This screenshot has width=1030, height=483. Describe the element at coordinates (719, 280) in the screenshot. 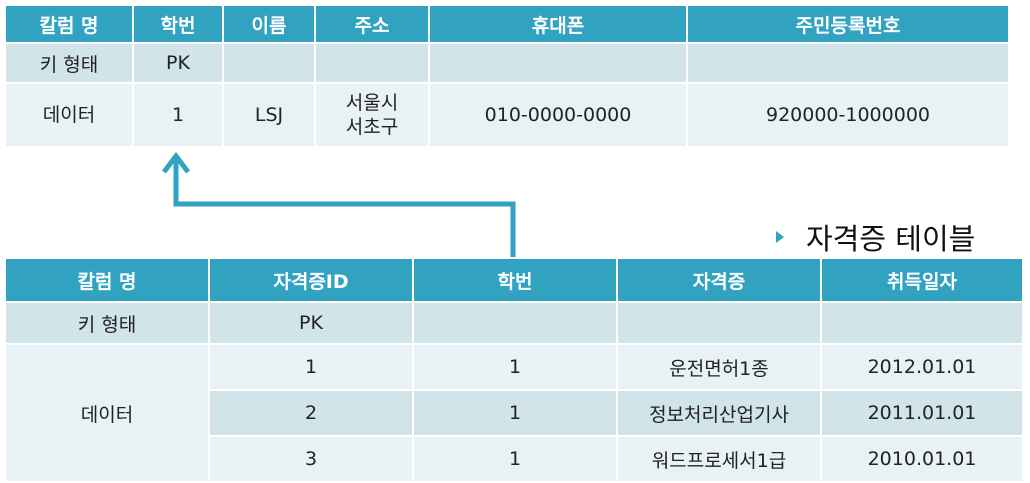

I see `column-header: 자격증` at that location.